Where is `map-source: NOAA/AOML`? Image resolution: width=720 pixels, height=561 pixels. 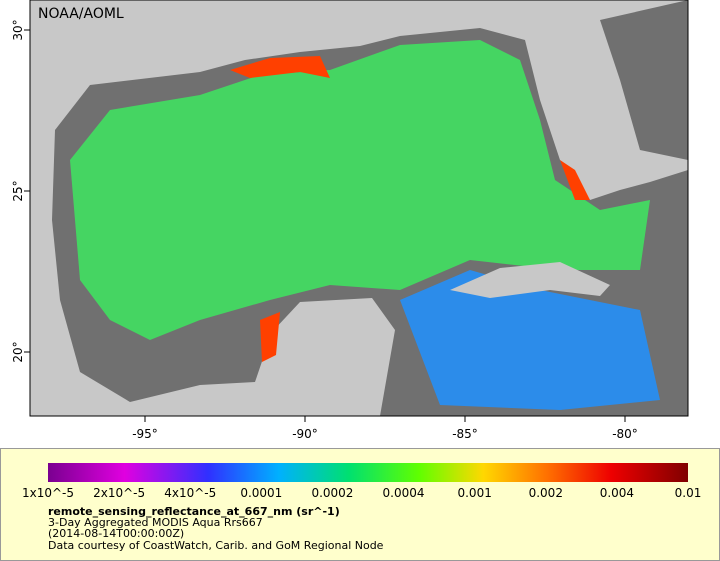 map-source: NOAA/AOML is located at coordinates (81, 14).